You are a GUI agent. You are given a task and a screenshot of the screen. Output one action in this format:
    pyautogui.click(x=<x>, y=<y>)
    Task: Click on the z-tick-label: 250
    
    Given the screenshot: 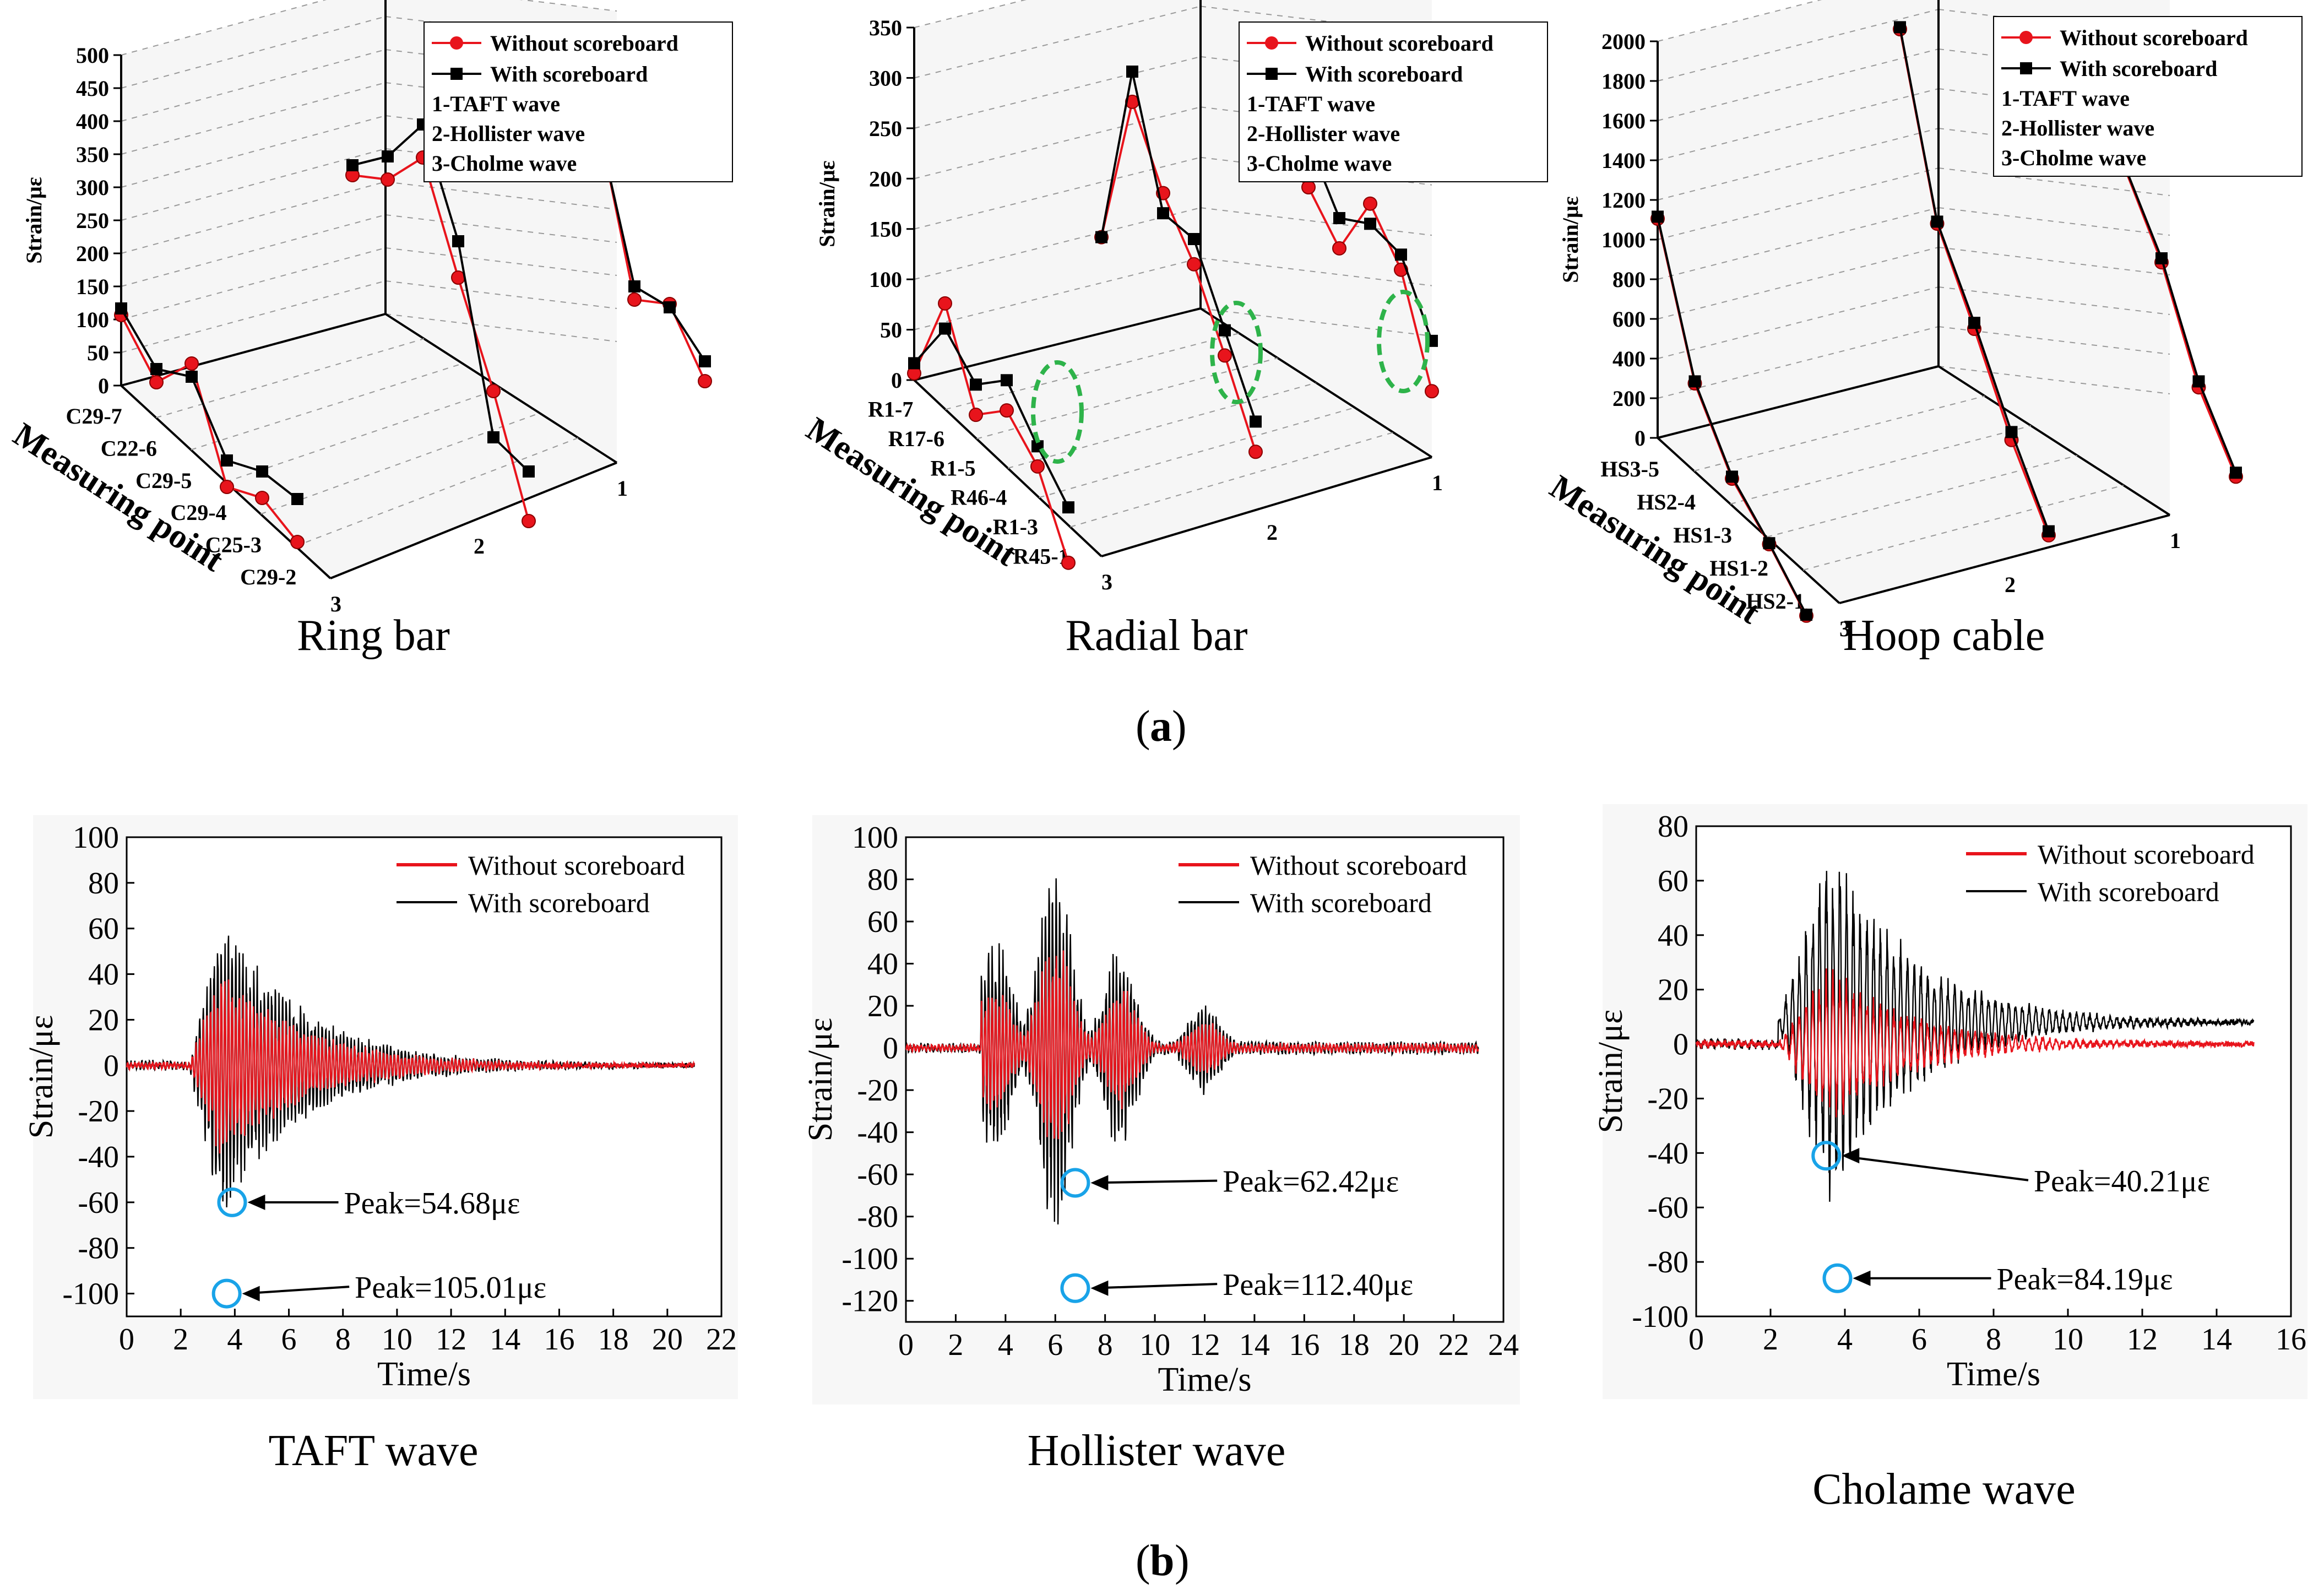 What is the action you would take?
    pyautogui.click(x=885, y=128)
    